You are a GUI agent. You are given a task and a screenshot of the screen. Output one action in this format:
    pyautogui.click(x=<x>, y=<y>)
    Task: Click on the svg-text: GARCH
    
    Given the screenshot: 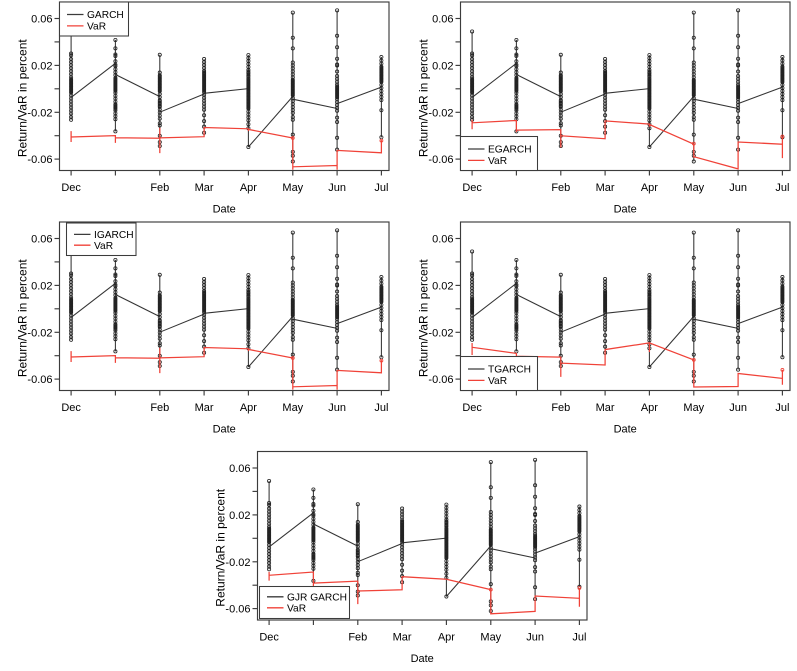 What is the action you would take?
    pyautogui.click(x=105, y=15)
    